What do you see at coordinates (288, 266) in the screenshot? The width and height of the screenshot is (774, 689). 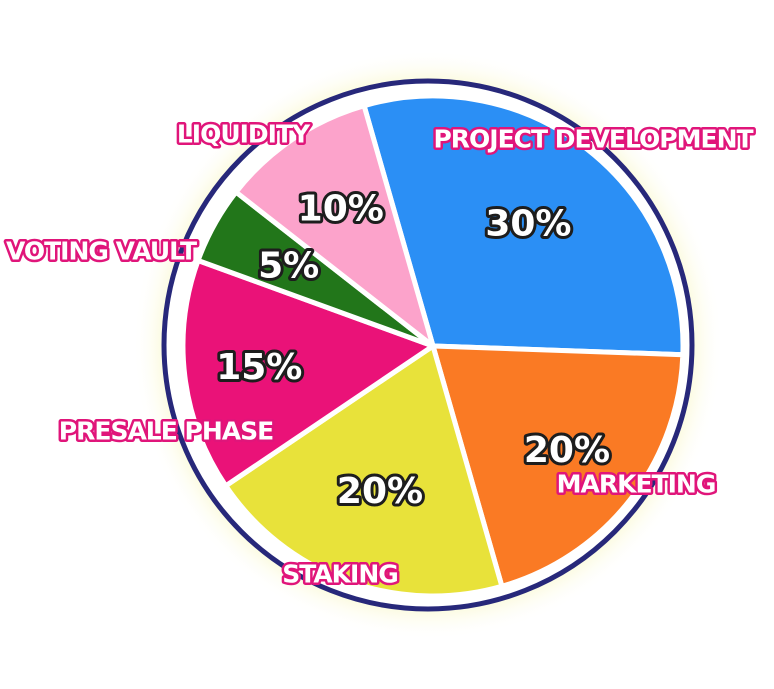 I see `percent-label-voting-vault: 5%` at bounding box center [288, 266].